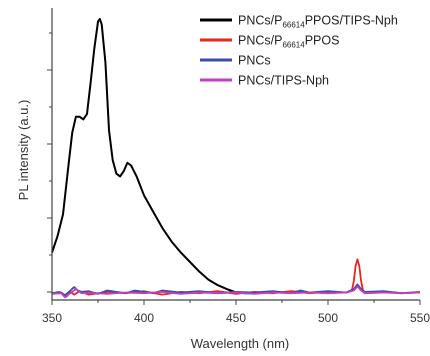  I want to click on x-tick-label-550: 550, so click(420, 318).